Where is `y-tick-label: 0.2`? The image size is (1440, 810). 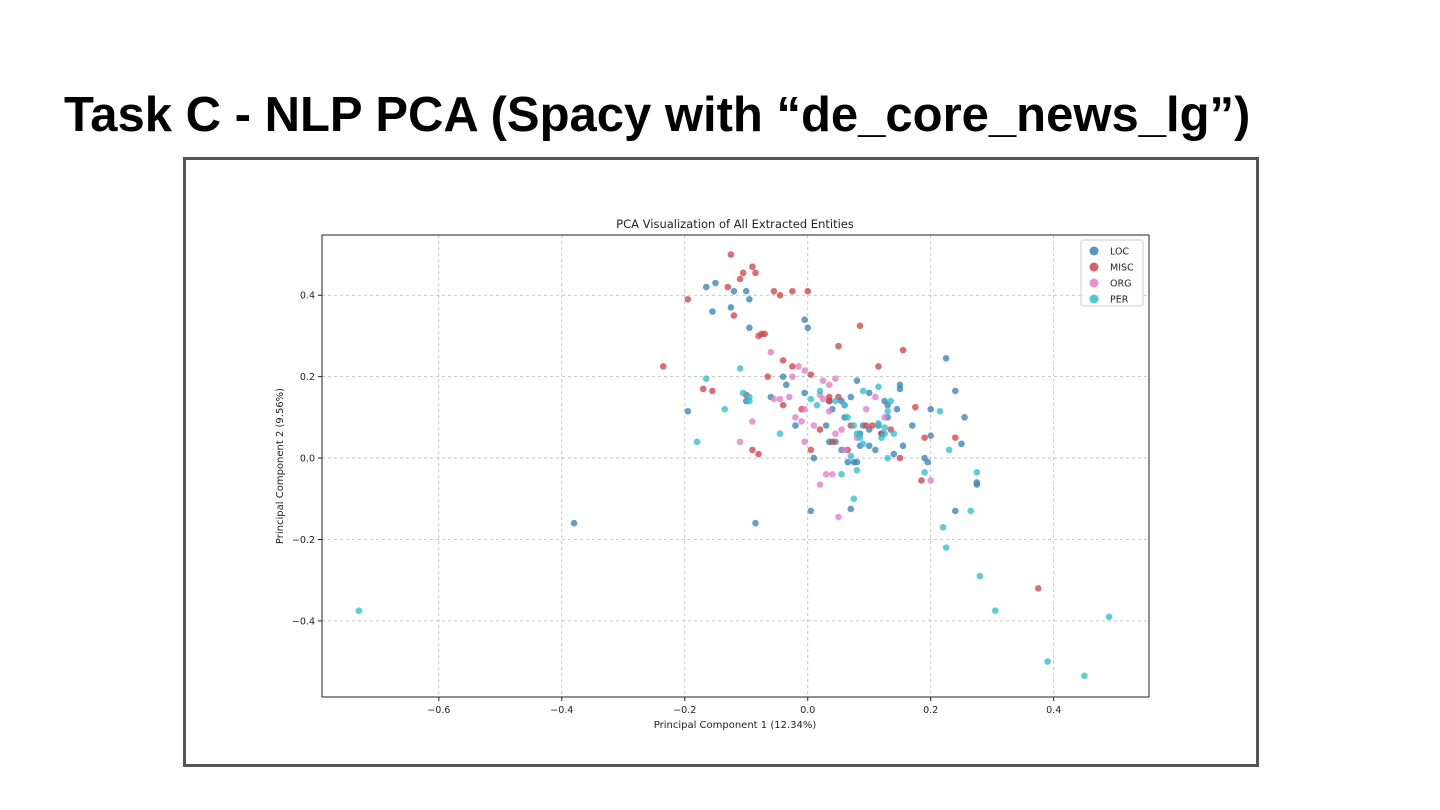 y-tick-label: 0.2 is located at coordinates (307, 377).